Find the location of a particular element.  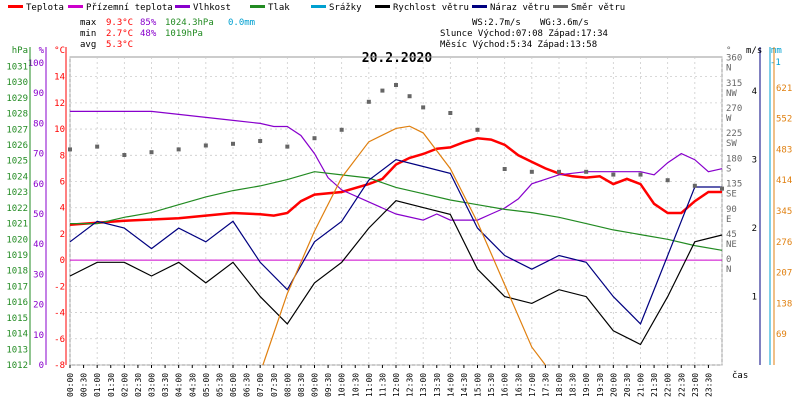

pressure-tick: 1014 is located at coordinates (17, 335).